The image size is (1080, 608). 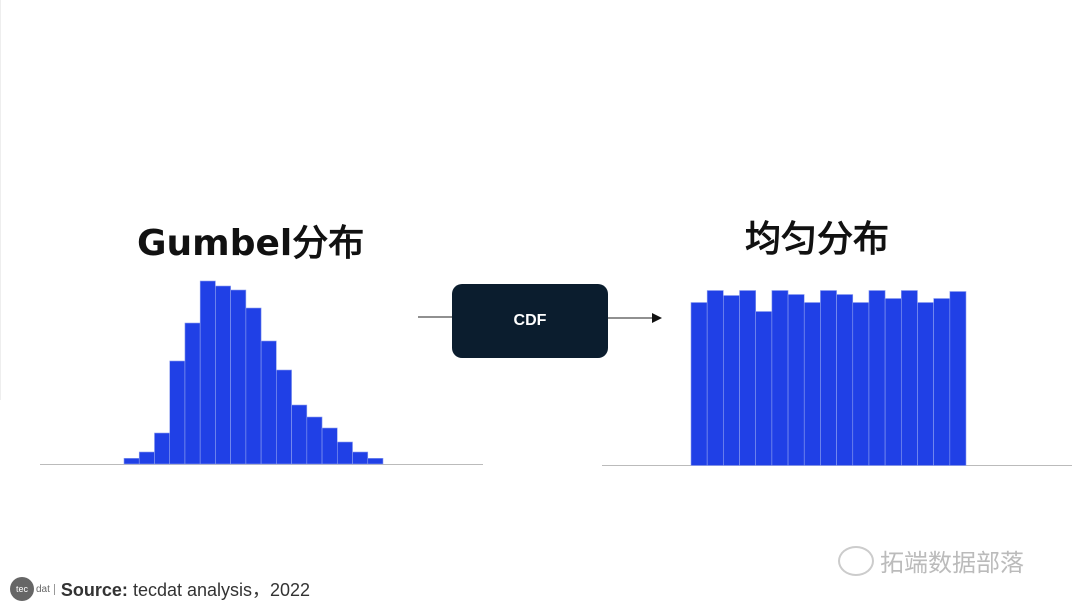 What do you see at coordinates (22, 589) in the screenshot?
I see `tecdat-logo: tec` at bounding box center [22, 589].